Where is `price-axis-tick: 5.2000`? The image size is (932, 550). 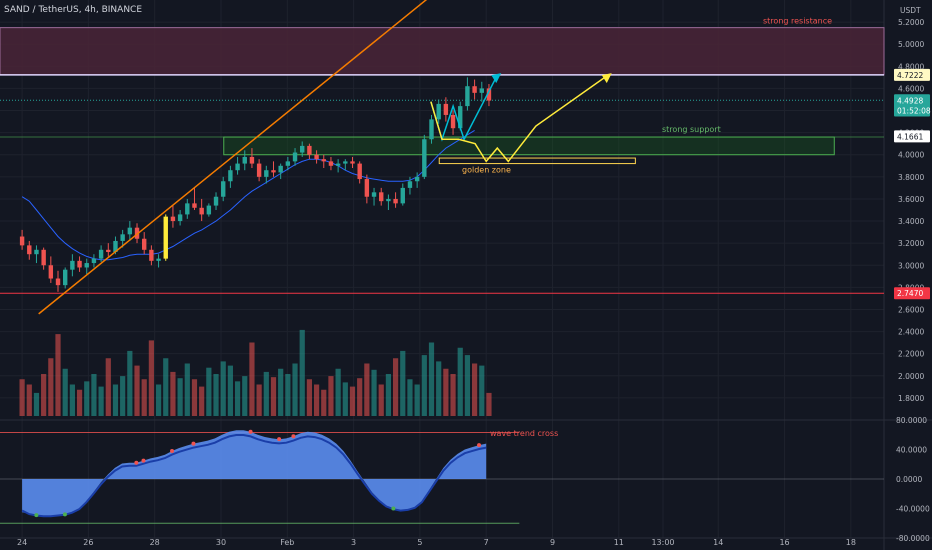 price-axis-tick: 5.2000 is located at coordinates (911, 22).